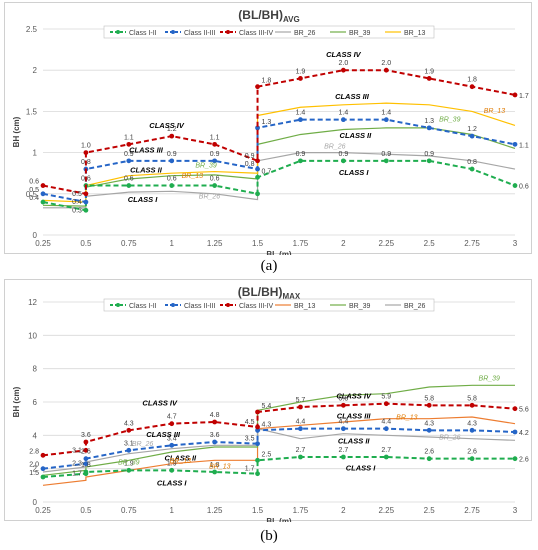 The image size is (538, 550). Describe the element at coordinates (258, 243) in the screenshot. I see `chart-a-x-tick-label: 1.5` at that location.